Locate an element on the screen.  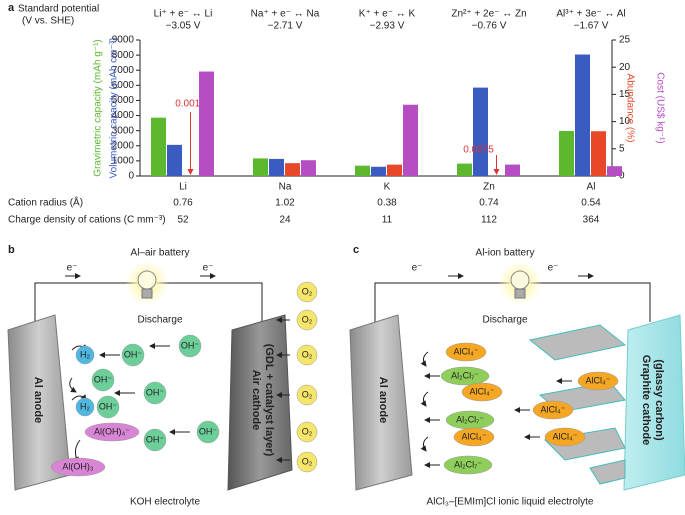
y-tick-label: 1000 is located at coordinates (123, 161).